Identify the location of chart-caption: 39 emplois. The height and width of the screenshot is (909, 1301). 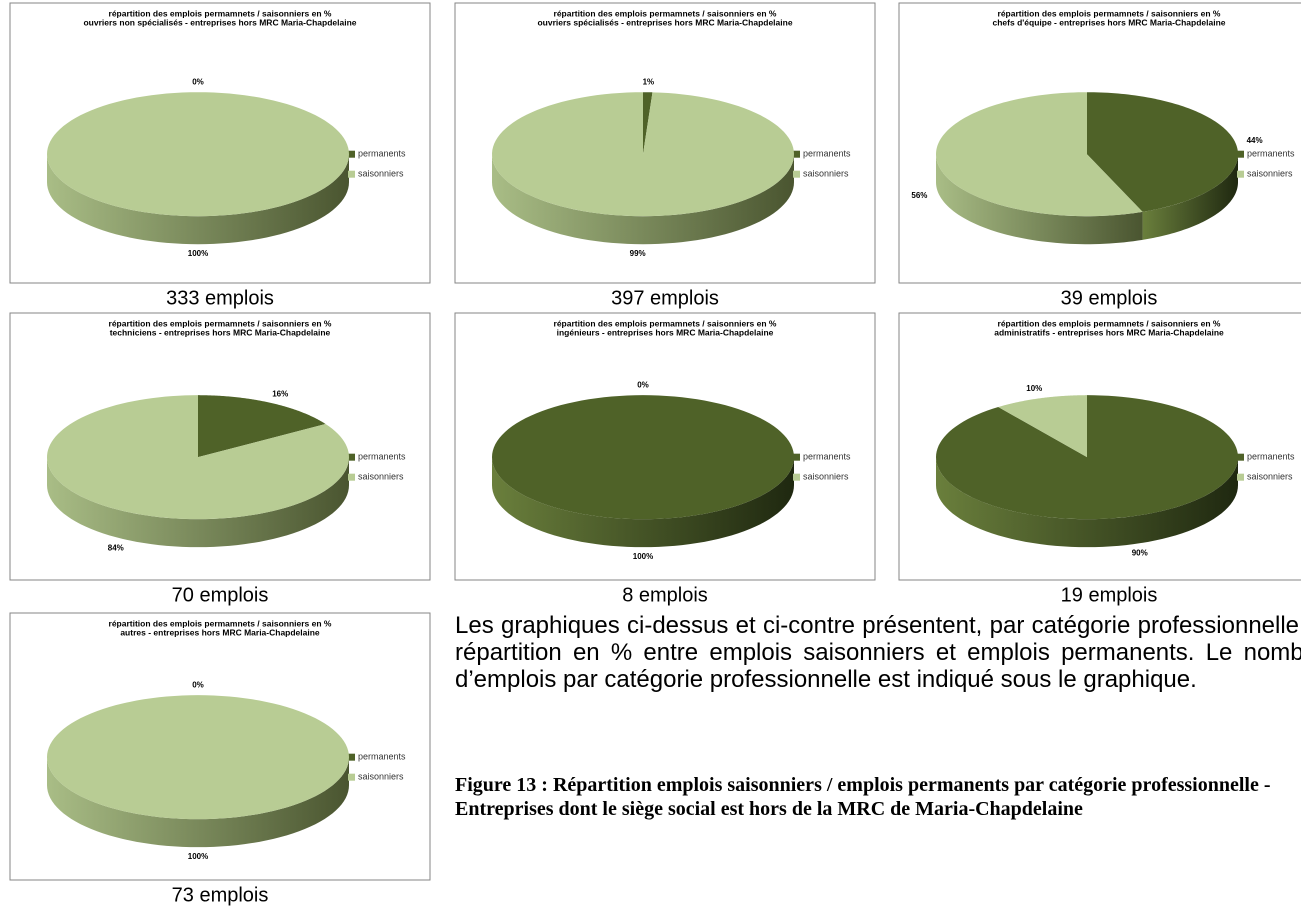
(1109, 298).